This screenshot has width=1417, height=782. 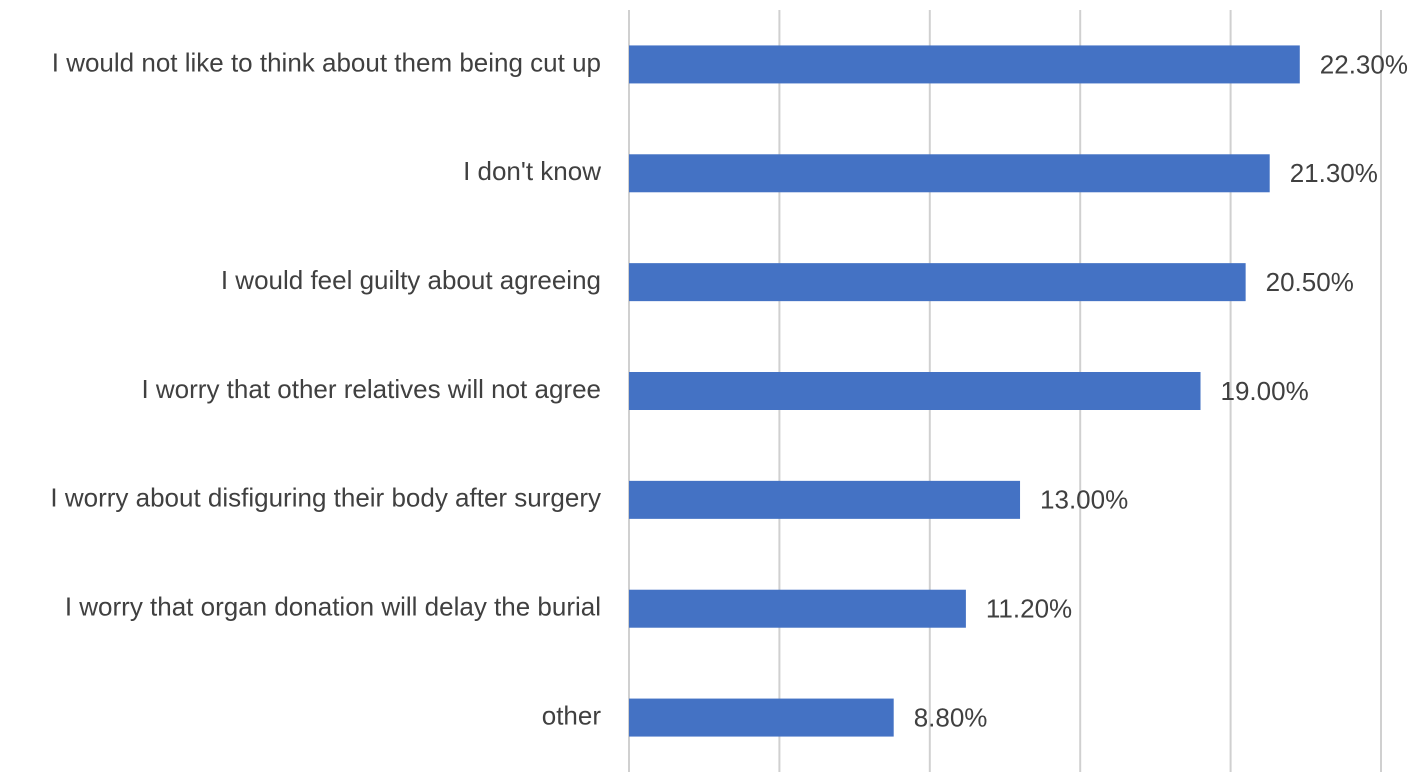 What do you see at coordinates (1029, 609) in the screenshot?
I see `value-label: 11.20%` at bounding box center [1029, 609].